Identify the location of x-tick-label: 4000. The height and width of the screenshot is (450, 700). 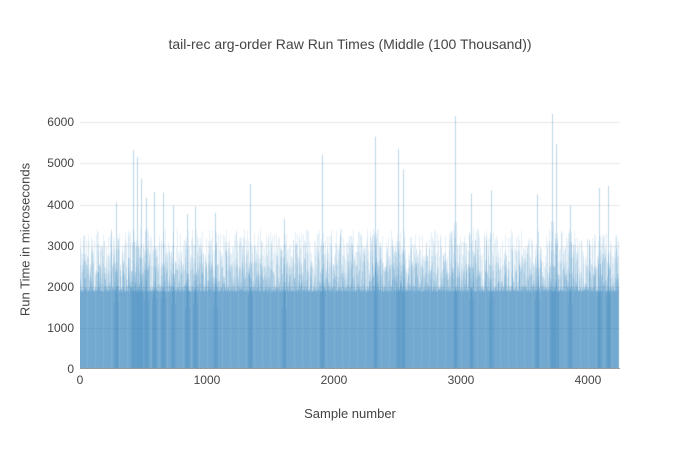
(588, 380).